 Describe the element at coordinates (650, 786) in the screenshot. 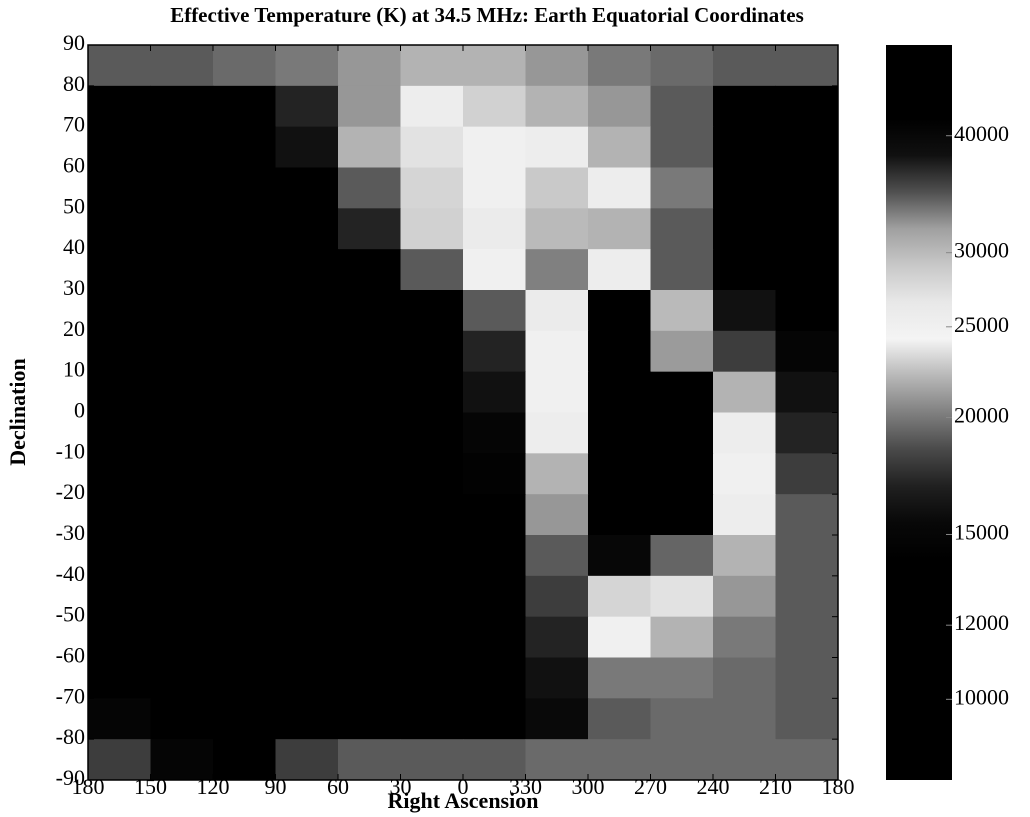

I see `x-tick-label: 270` at that location.